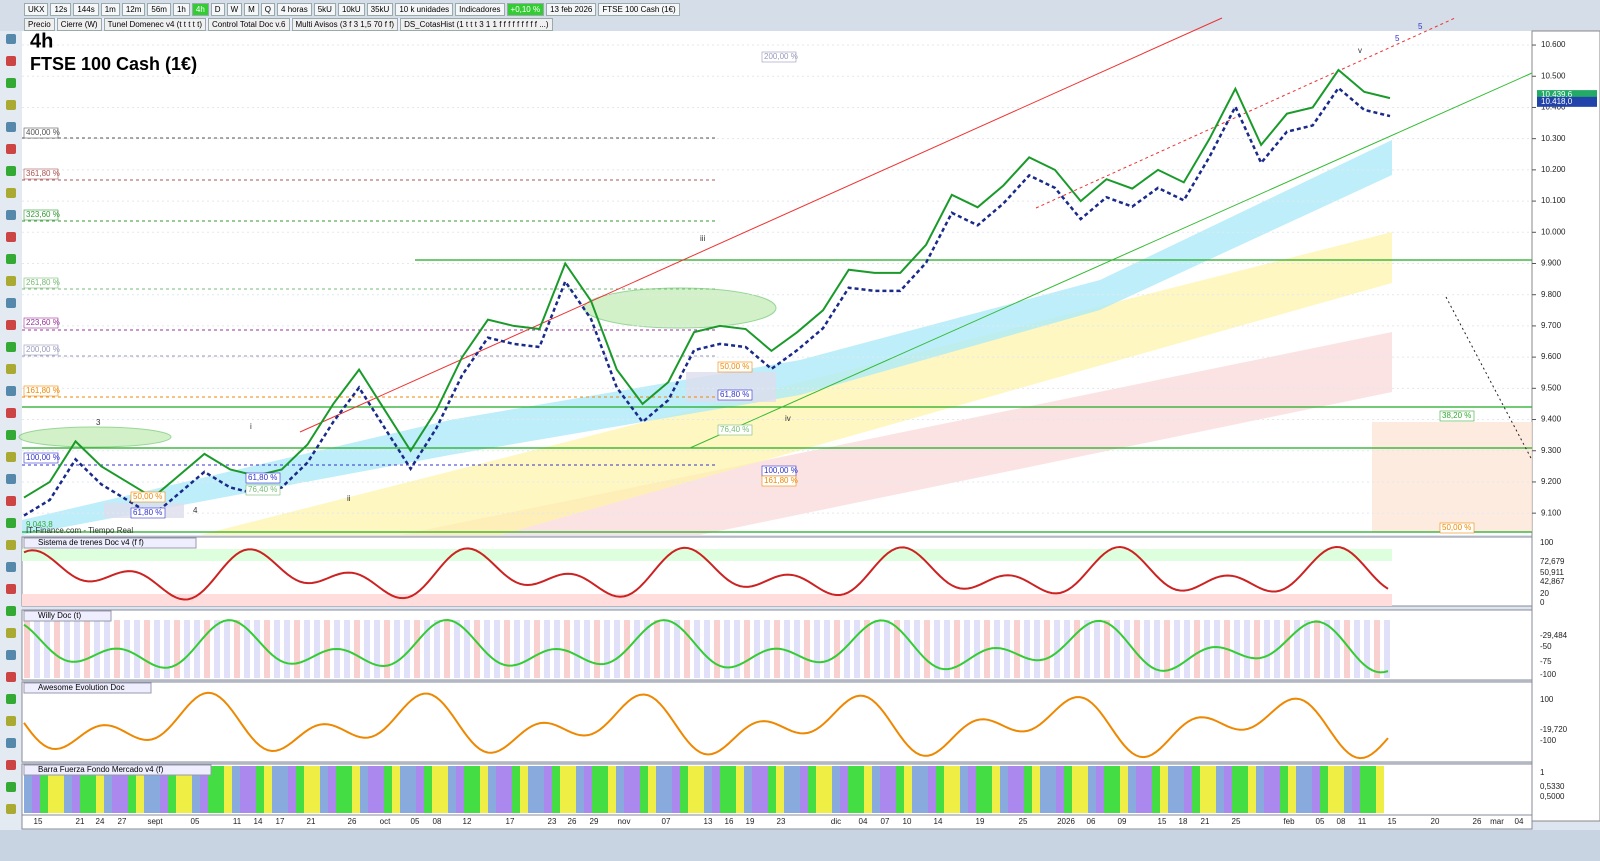 Image resolution: width=1600 pixels, height=861 pixels. I want to click on timeframe-button: 4h, so click(200, 9).